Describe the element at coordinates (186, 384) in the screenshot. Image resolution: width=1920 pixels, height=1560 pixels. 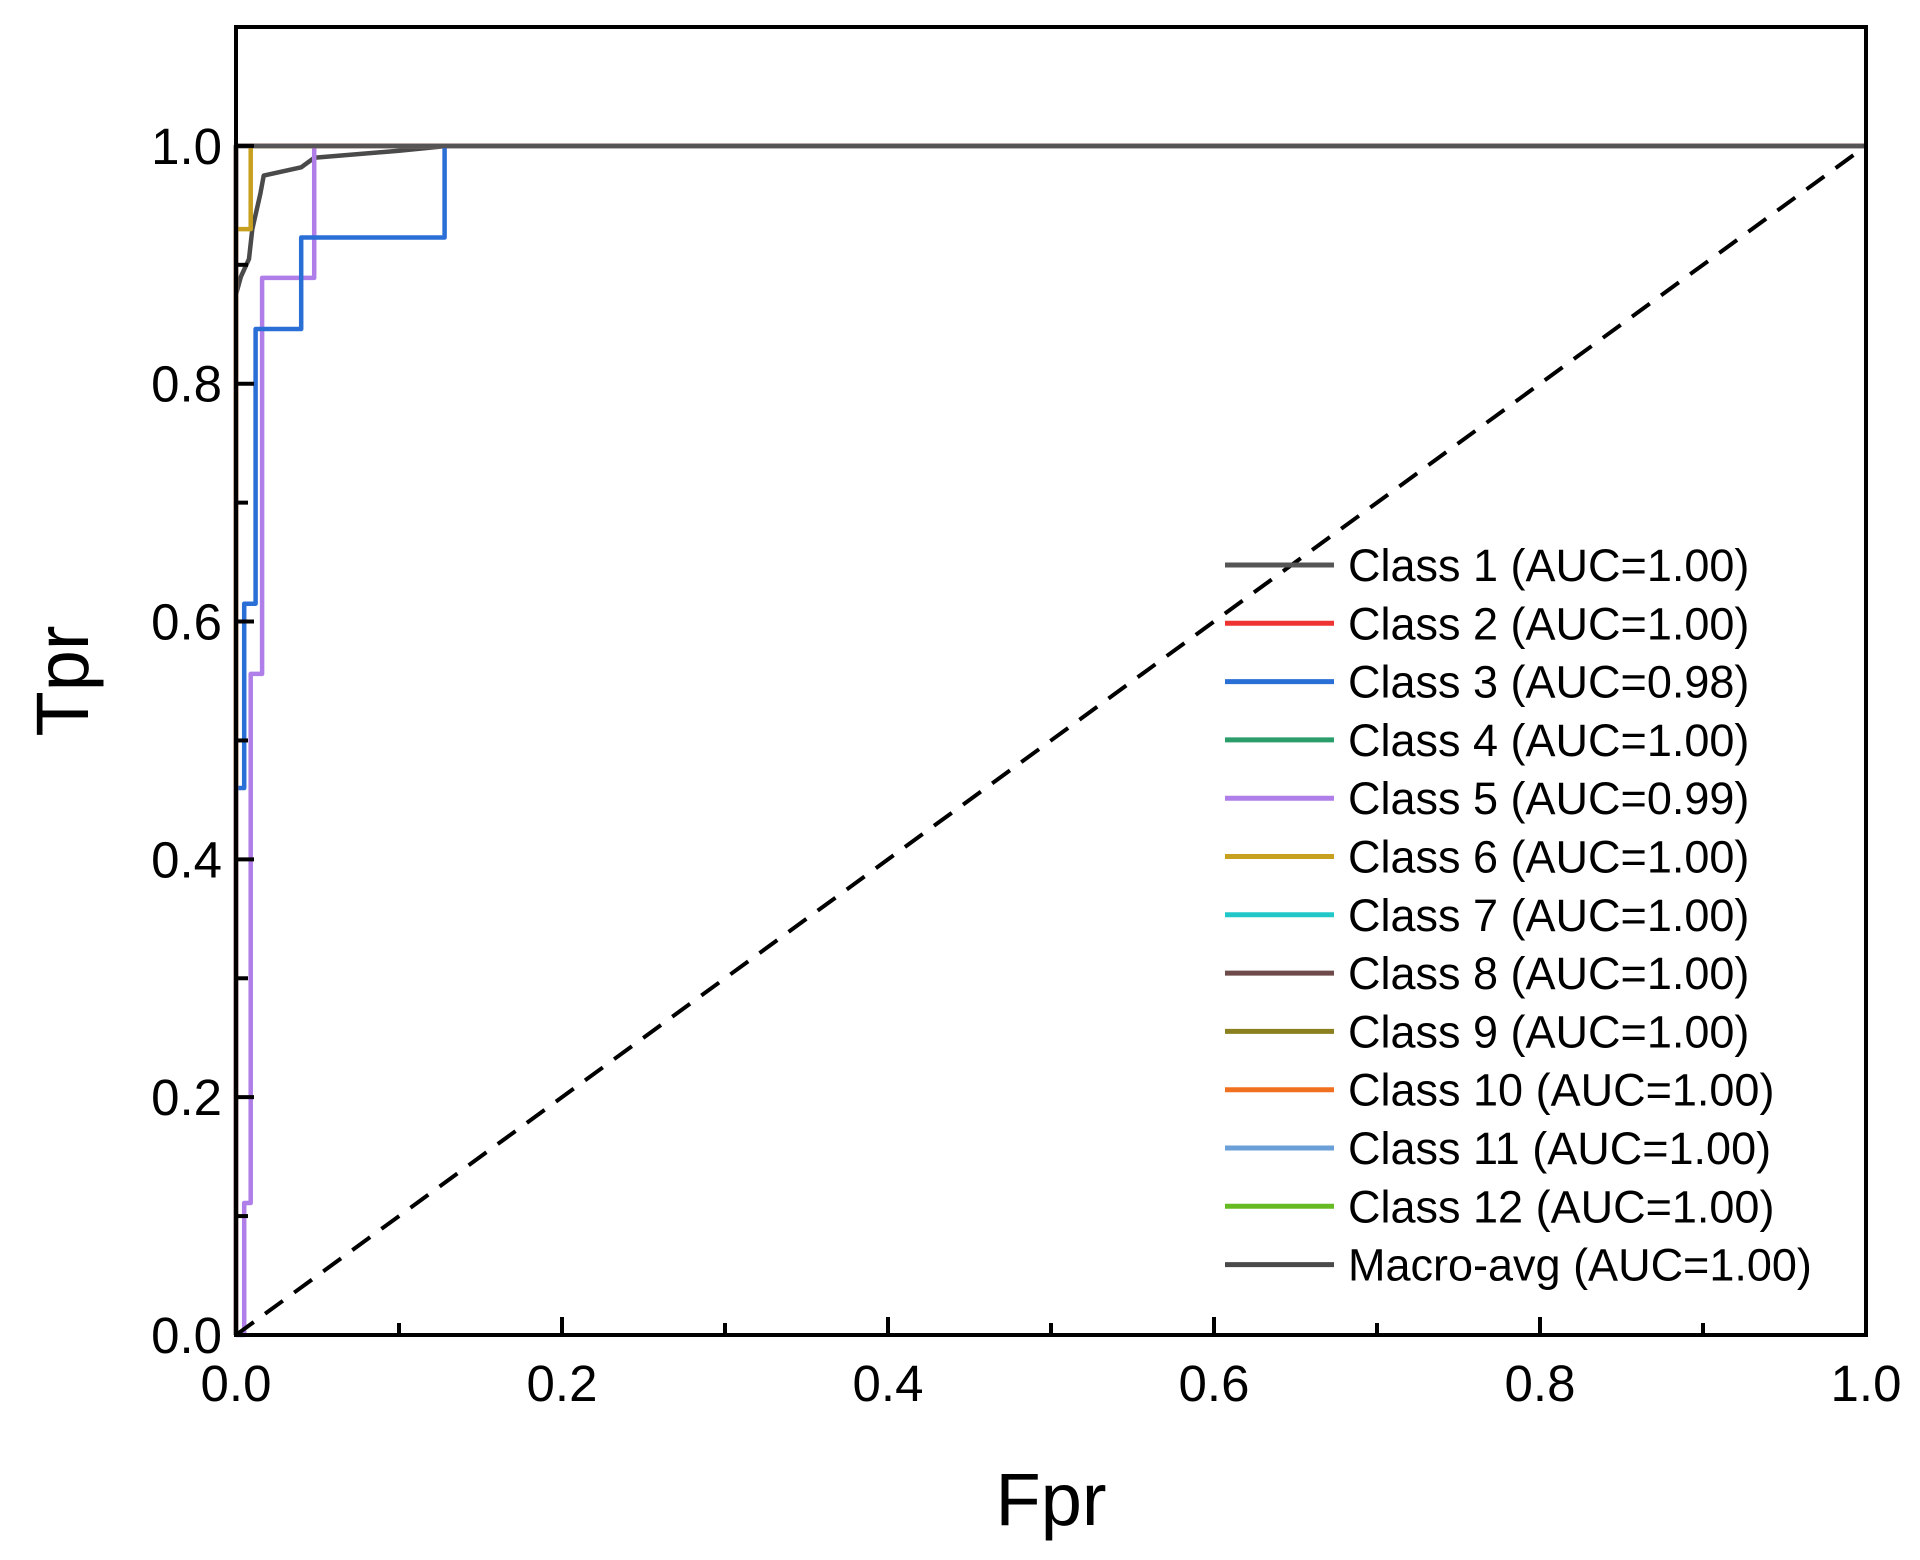
I see `y-tick-label: 0.8` at that location.